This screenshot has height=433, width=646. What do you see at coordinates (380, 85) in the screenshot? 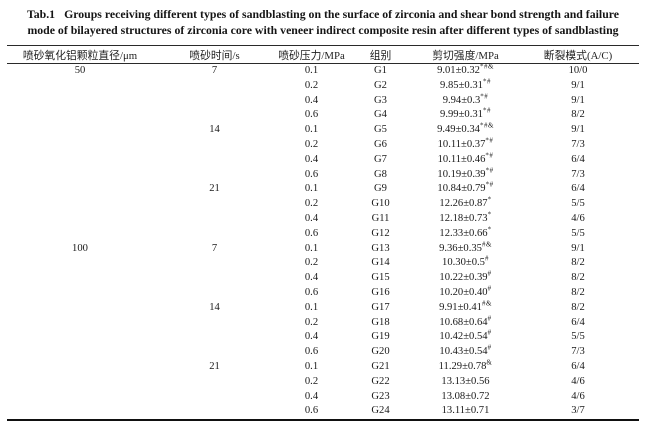
I see `group-cell: G2` at bounding box center [380, 85].